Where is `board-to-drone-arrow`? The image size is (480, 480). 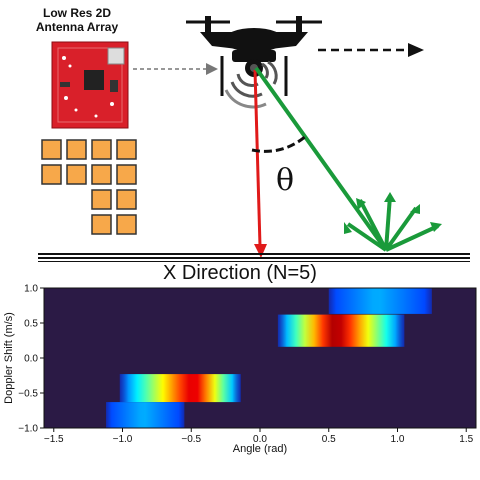
board-to-drone-arrow is located at coordinates (175, 69).